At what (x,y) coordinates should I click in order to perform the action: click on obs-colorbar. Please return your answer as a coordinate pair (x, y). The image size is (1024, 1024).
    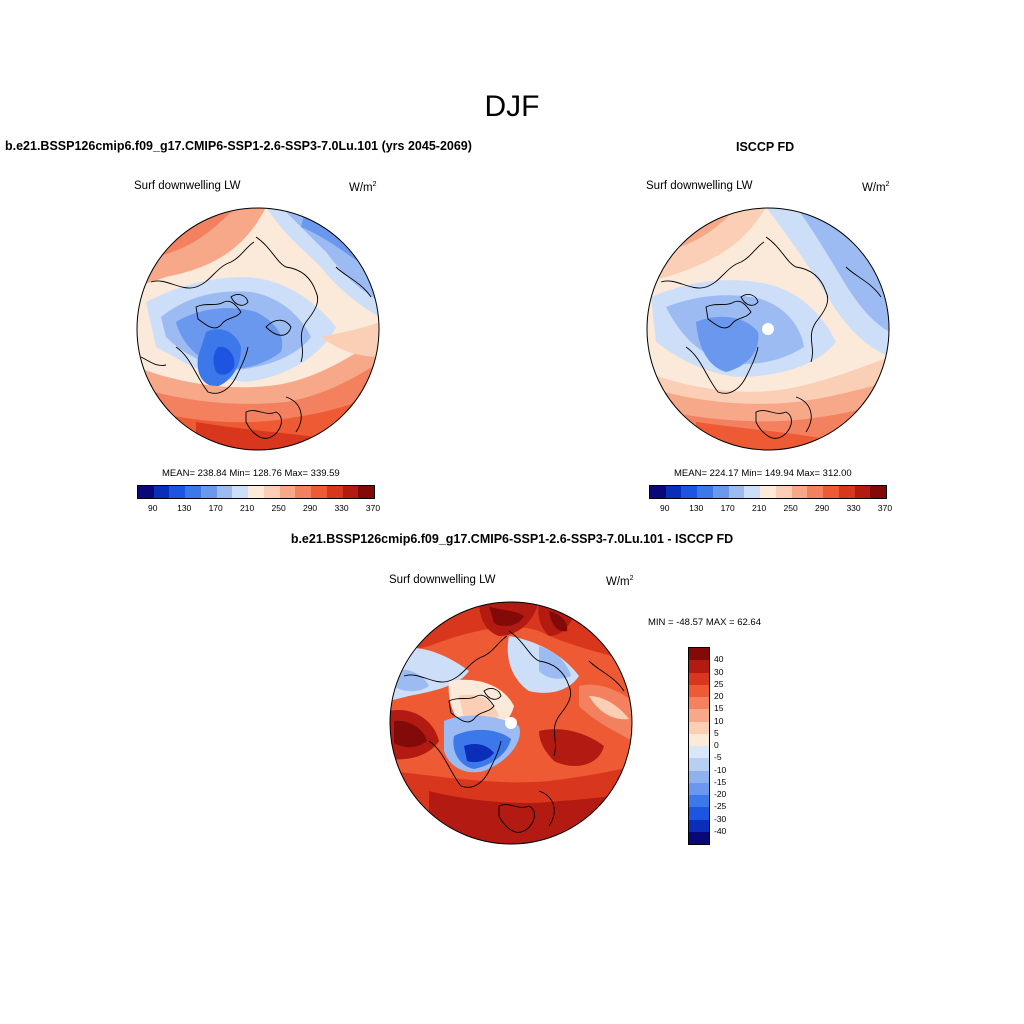
    Looking at the image, I should click on (768, 492).